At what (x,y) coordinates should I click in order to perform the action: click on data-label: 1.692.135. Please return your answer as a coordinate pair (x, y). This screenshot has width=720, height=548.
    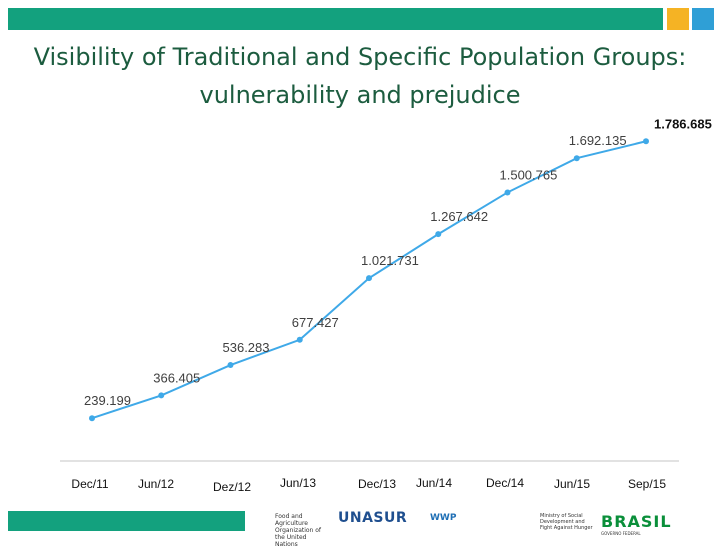
    Looking at the image, I should click on (598, 140).